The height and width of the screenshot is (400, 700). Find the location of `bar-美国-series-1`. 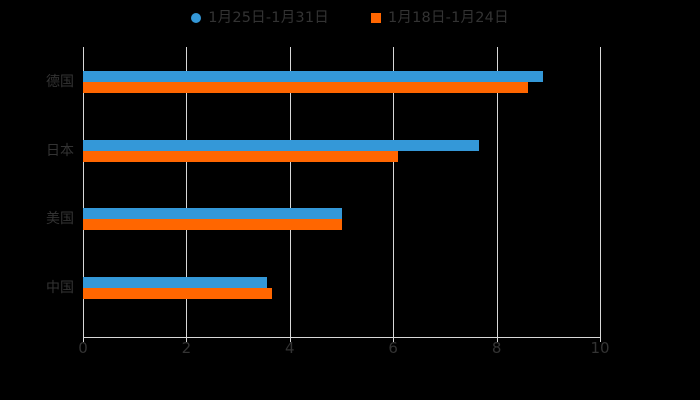

bar-美国-series-1 is located at coordinates (212, 224).